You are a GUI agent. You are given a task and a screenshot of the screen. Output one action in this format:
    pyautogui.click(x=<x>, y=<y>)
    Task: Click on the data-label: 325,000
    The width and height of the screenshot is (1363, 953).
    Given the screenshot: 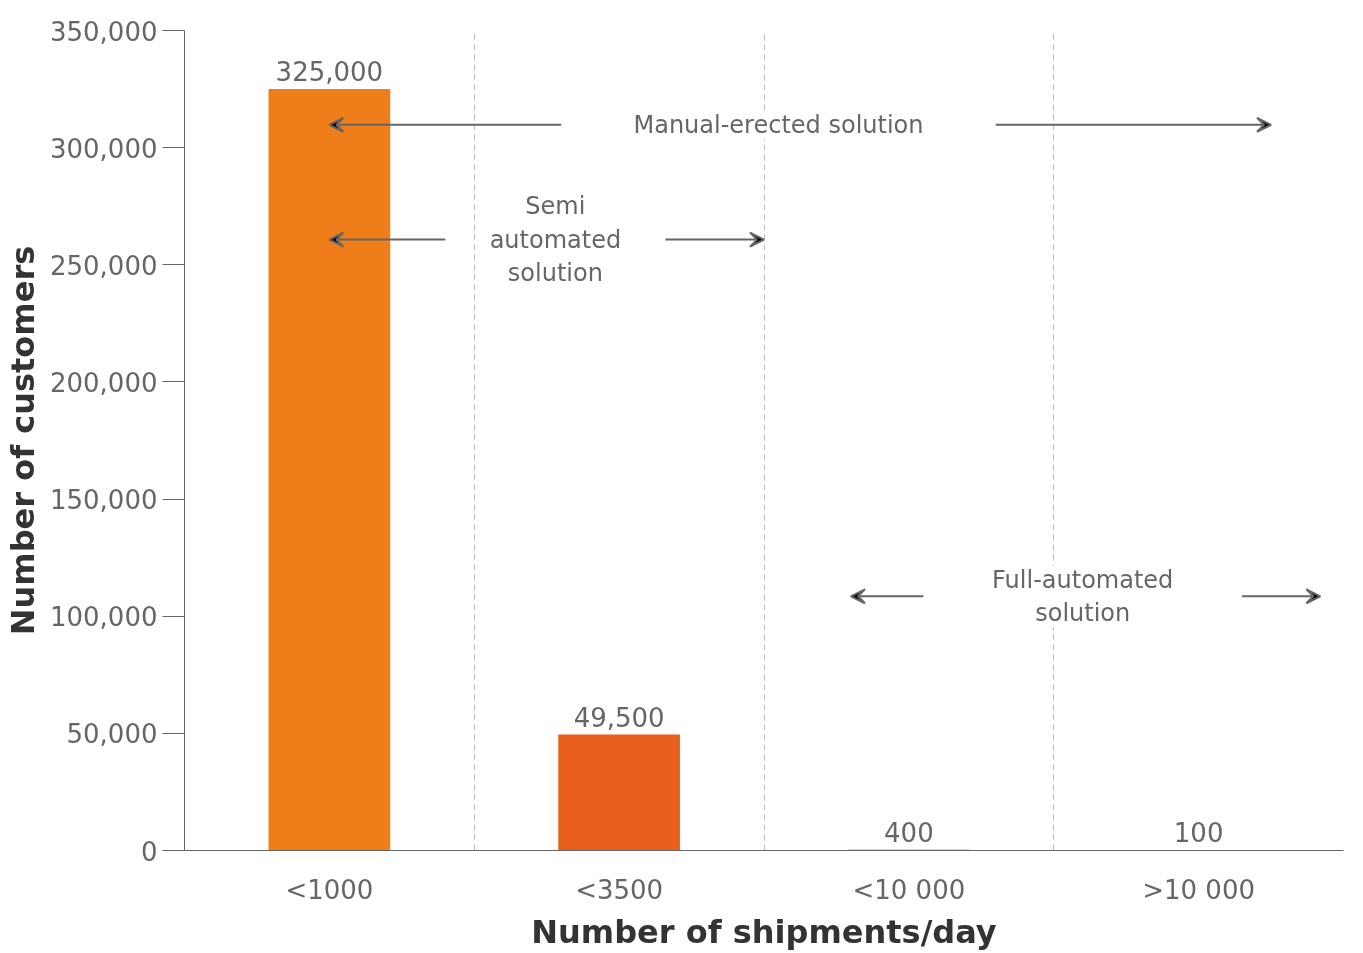 What is the action you would take?
    pyautogui.click(x=329, y=72)
    